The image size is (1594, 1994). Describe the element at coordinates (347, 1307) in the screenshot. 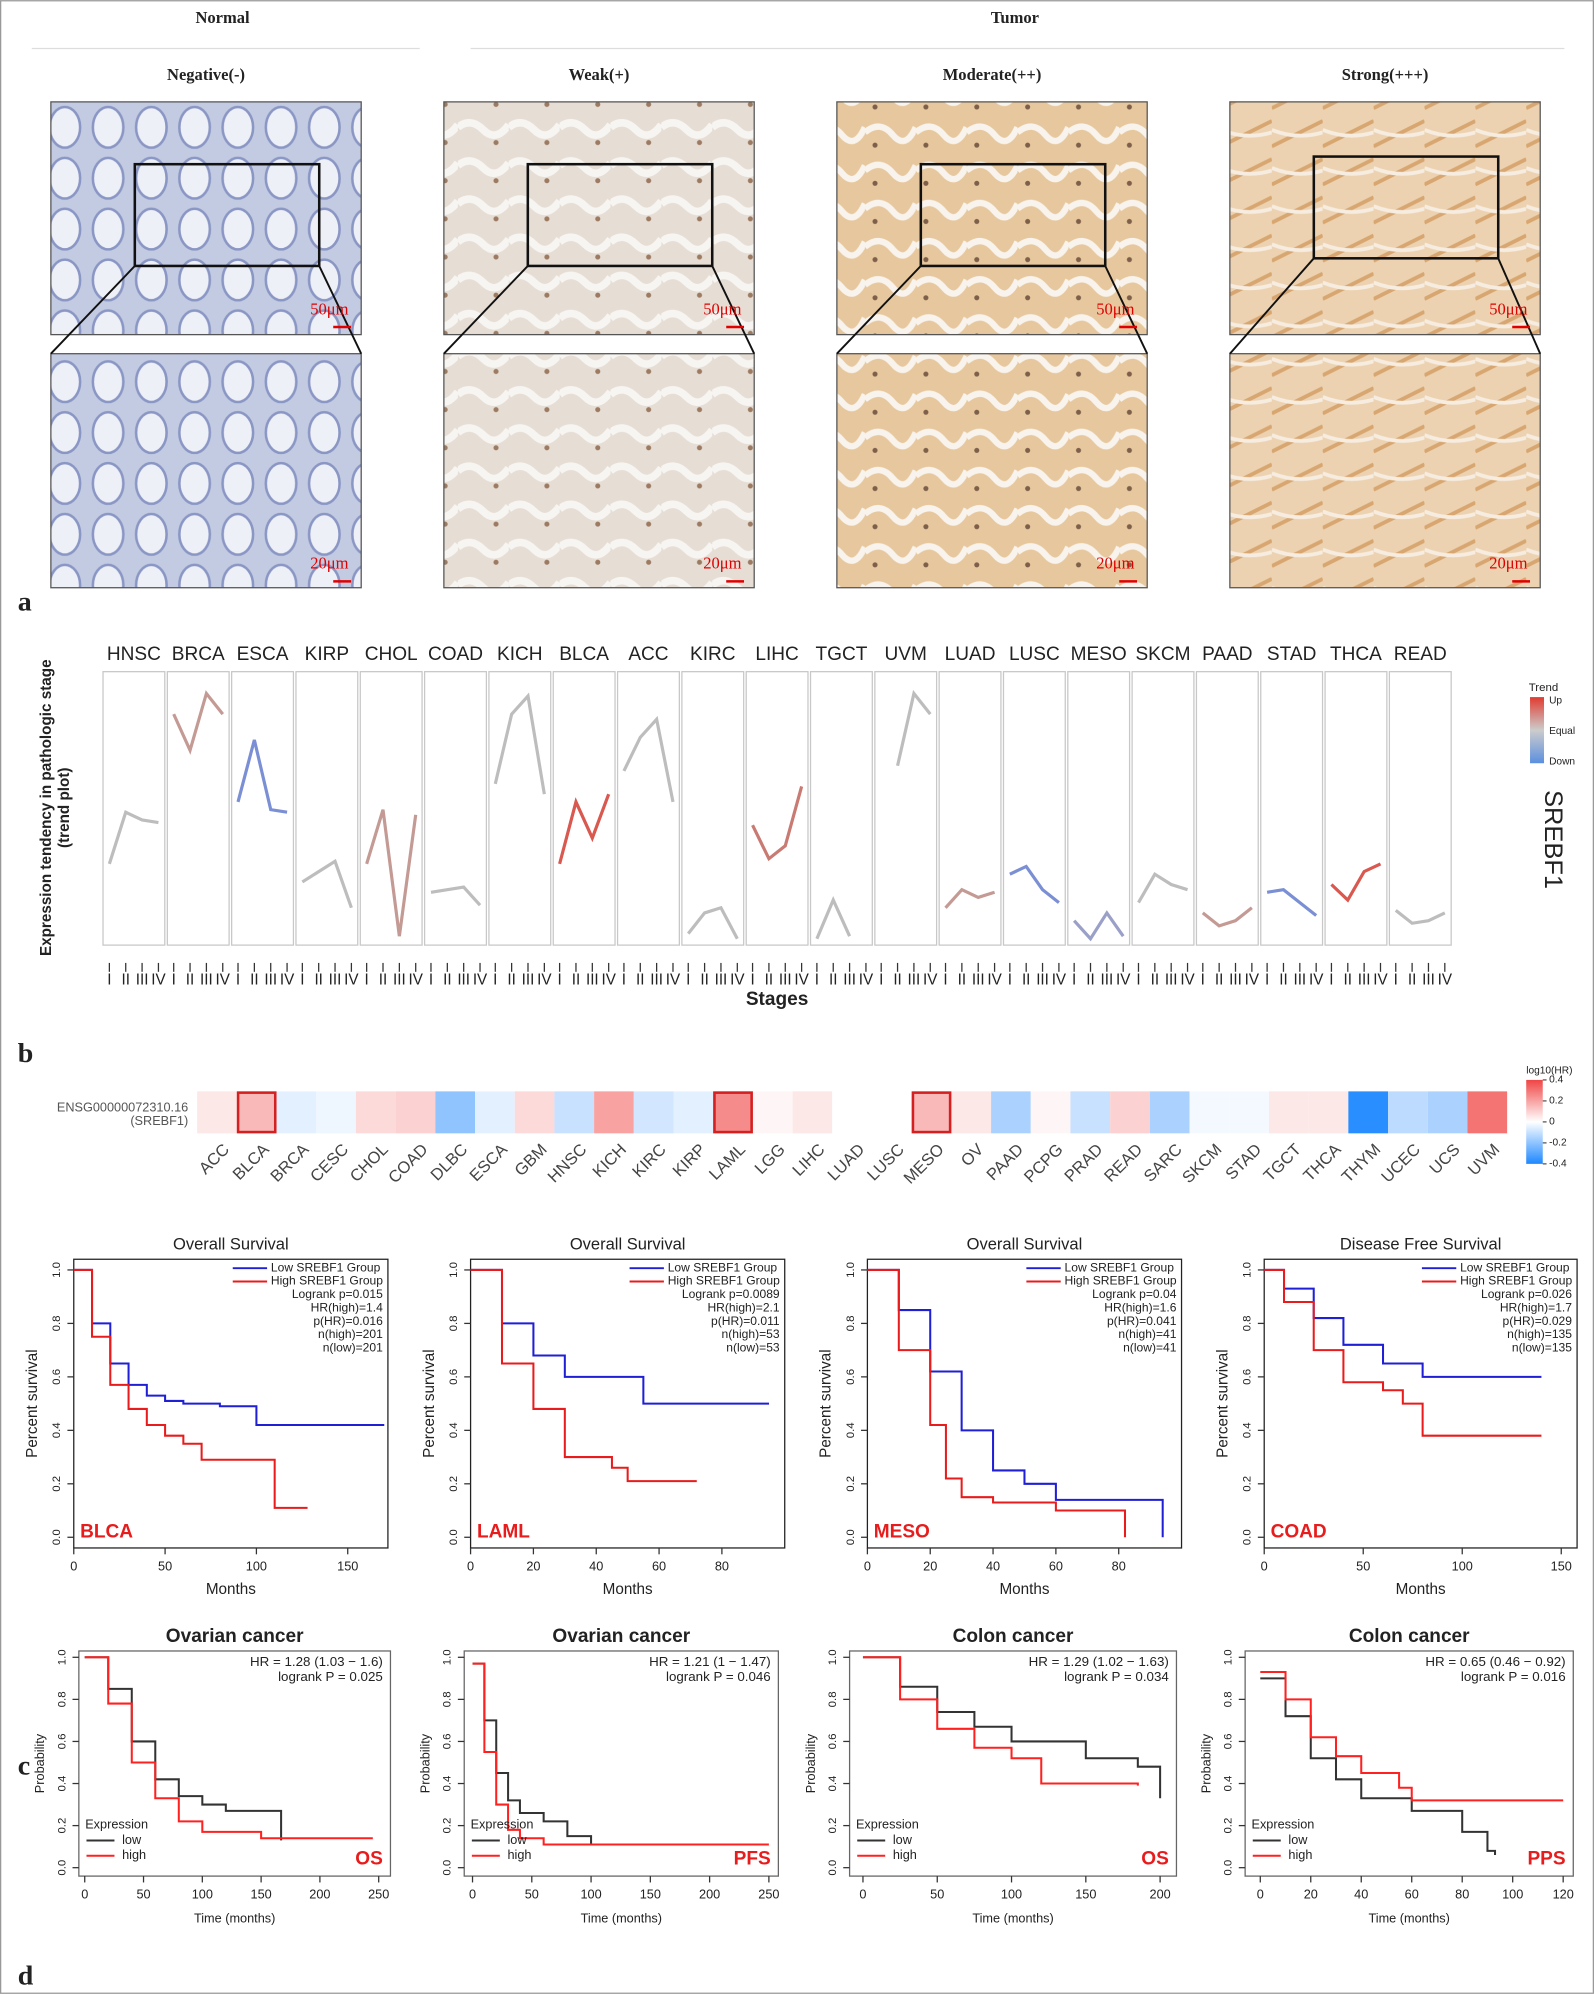

I see `stat-label: HR(high)=1.4` at that location.